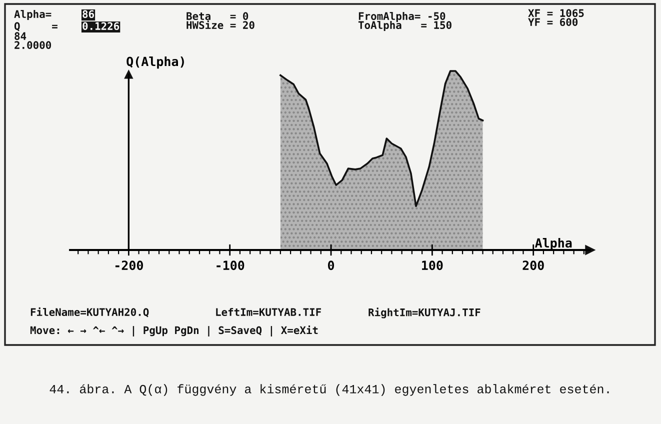 The image size is (661, 424). What do you see at coordinates (553, 22) in the screenshot?
I see `text: YF = 600` at bounding box center [553, 22].